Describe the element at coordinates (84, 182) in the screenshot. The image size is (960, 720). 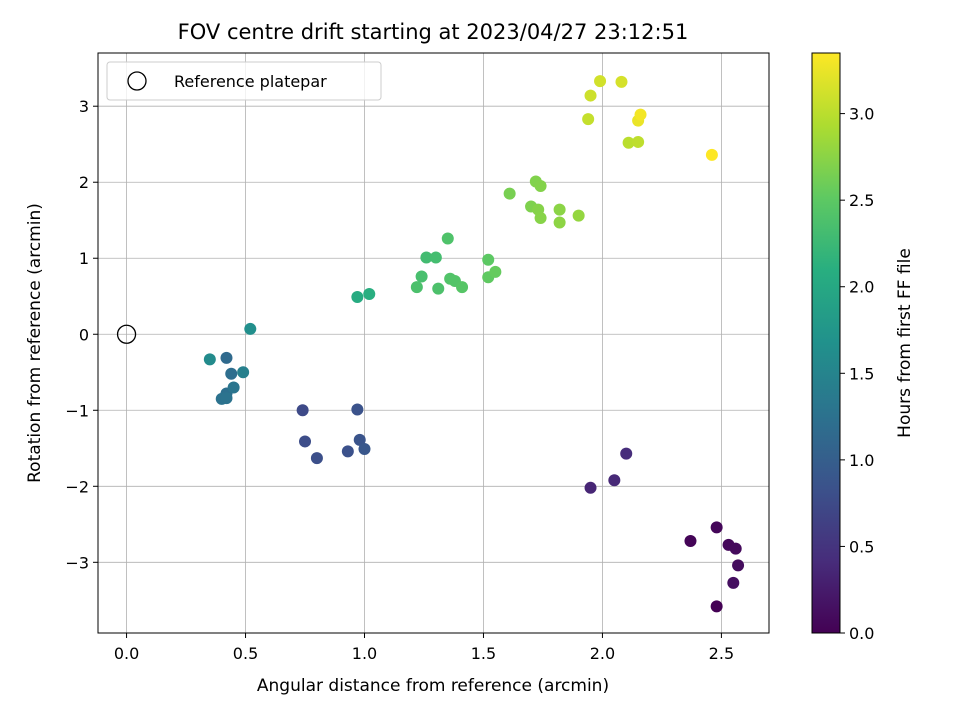
I see `y-tick-label: 2` at that location.